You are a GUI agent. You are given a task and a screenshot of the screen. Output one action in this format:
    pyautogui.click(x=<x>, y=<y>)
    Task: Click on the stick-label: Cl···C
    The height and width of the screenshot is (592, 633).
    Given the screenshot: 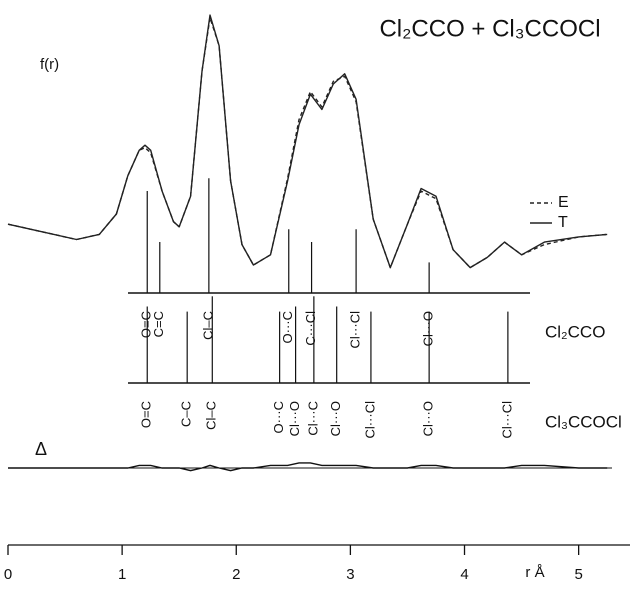 What is the action you would take?
    pyautogui.click(x=312, y=418)
    